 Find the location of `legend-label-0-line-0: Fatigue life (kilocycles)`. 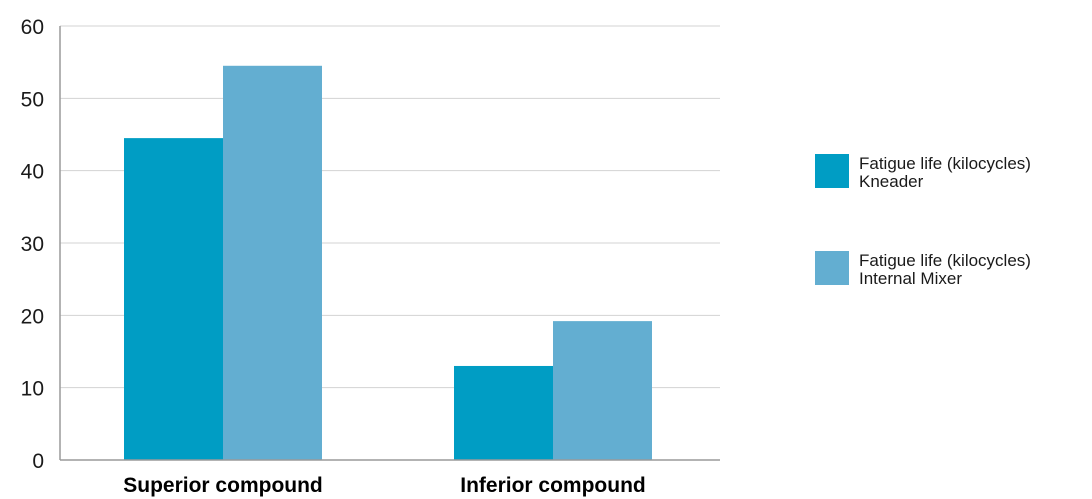

legend-label-0-line-0: Fatigue life (kilocycles) is located at coordinates (945, 163).